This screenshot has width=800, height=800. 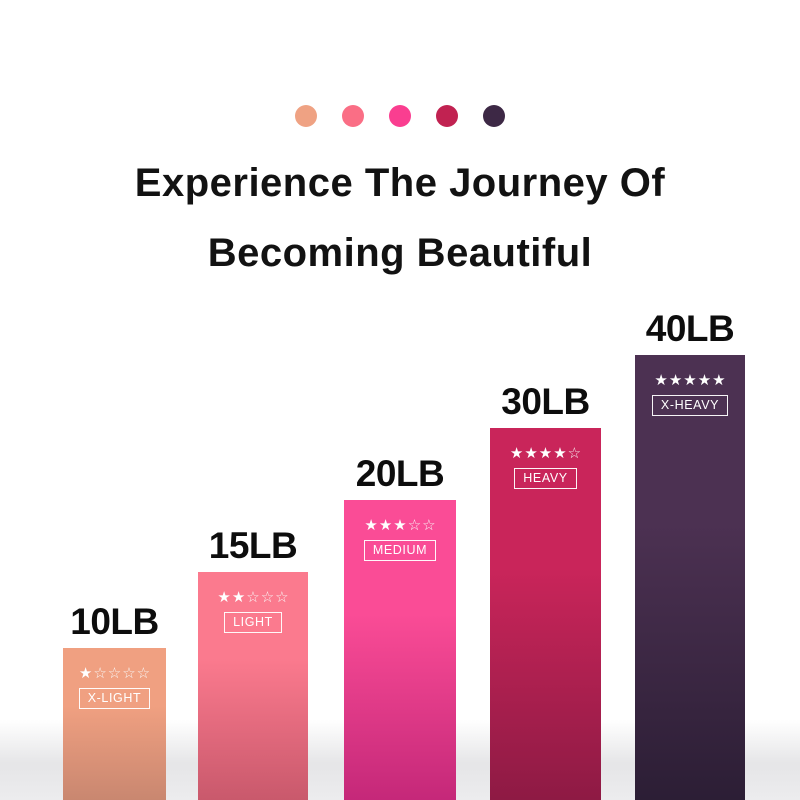 I want to click on page-title-line-1: Experience The Journey Of, so click(x=400, y=183).